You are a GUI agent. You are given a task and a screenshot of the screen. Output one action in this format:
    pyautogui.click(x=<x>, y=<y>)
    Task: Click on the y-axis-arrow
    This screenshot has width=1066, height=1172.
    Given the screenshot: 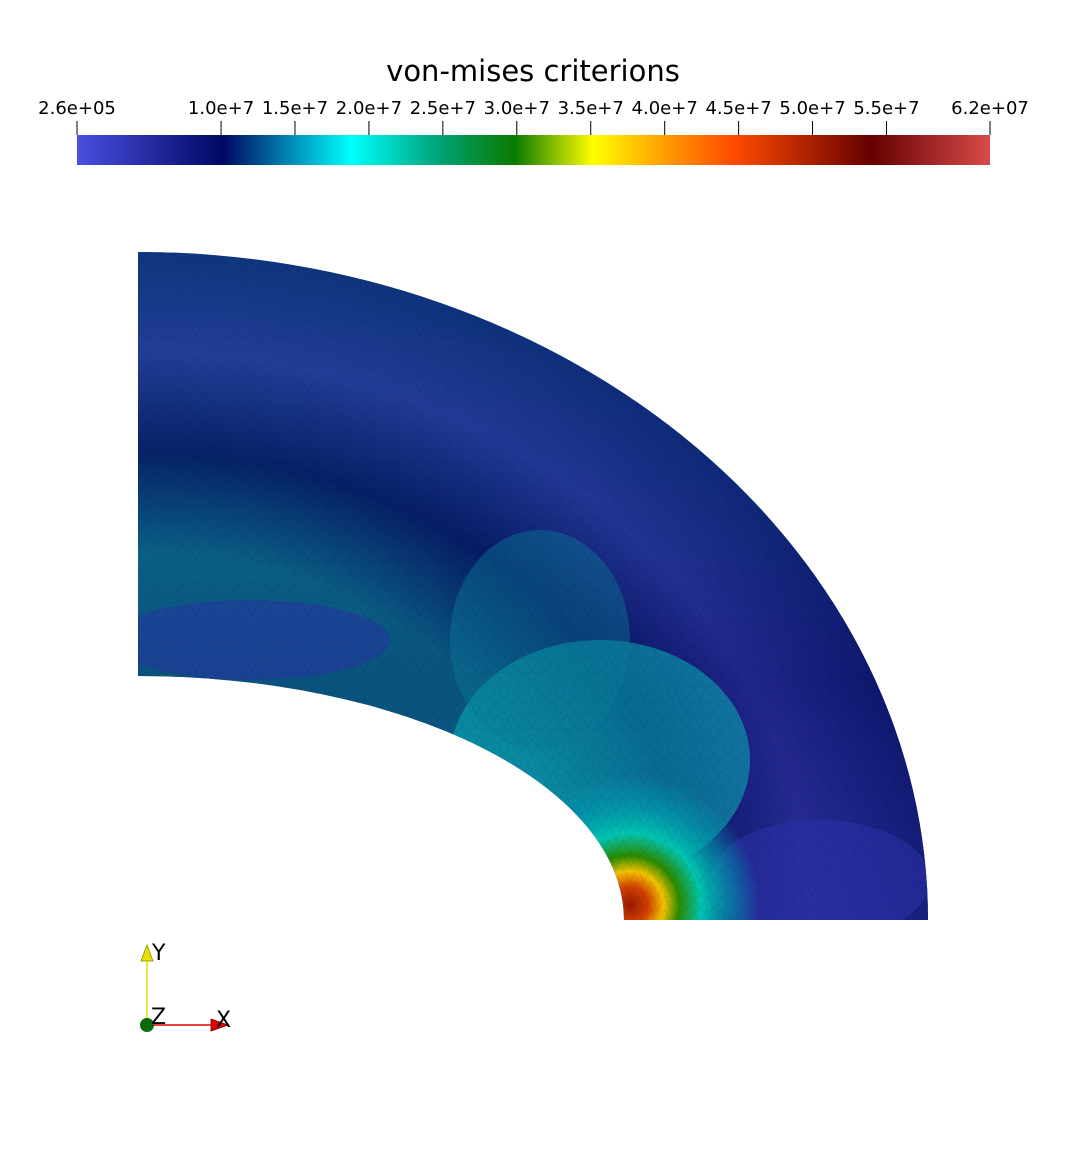 What is the action you would take?
    pyautogui.click(x=147, y=952)
    